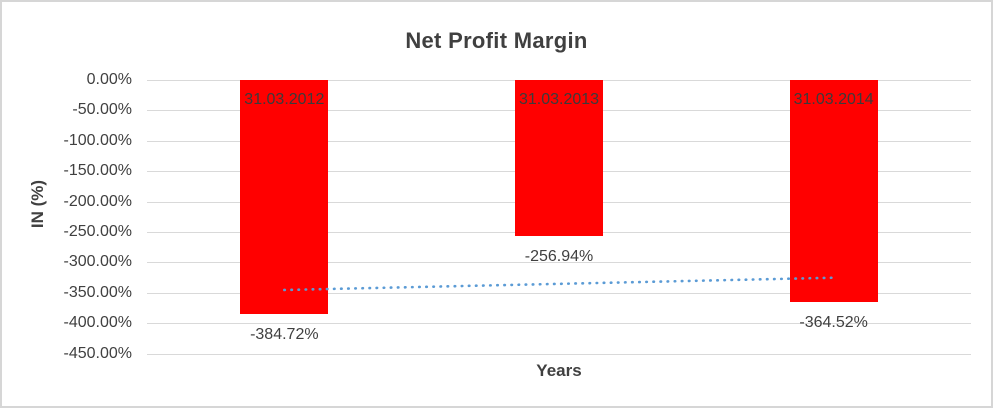  I want to click on y-tick-label: -300.00%, so click(98, 262).